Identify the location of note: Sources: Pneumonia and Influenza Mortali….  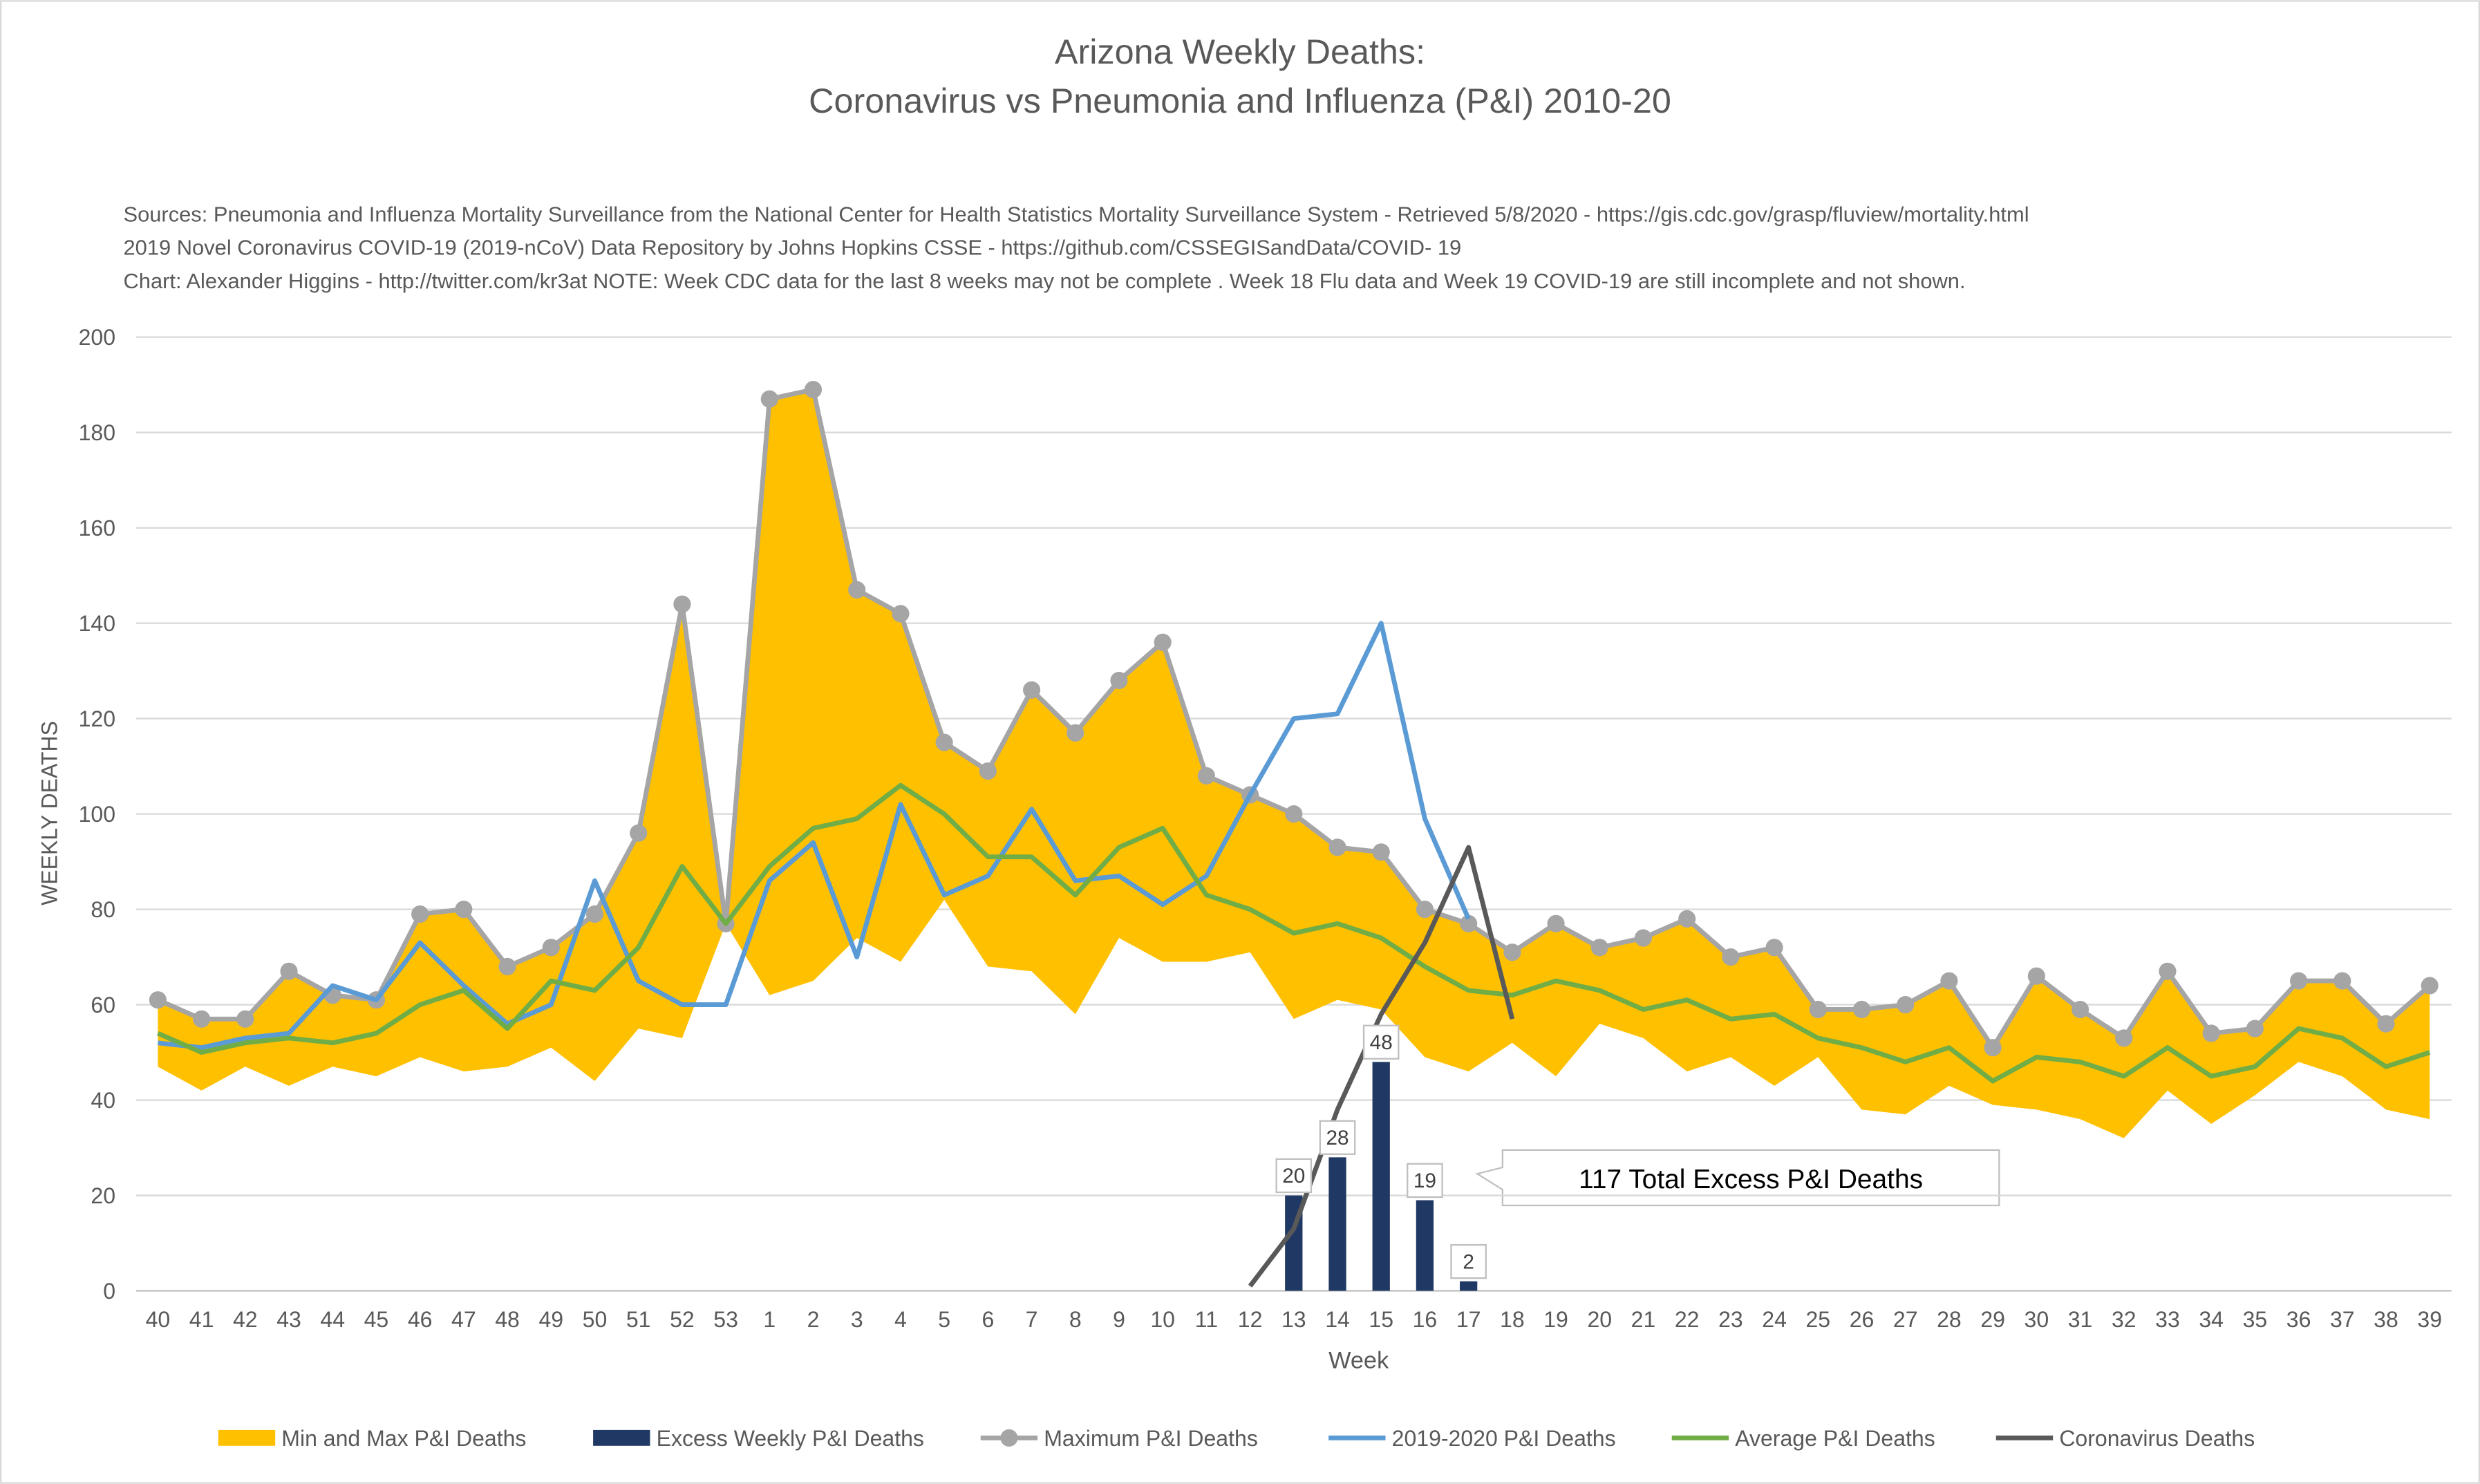
(1076, 215).